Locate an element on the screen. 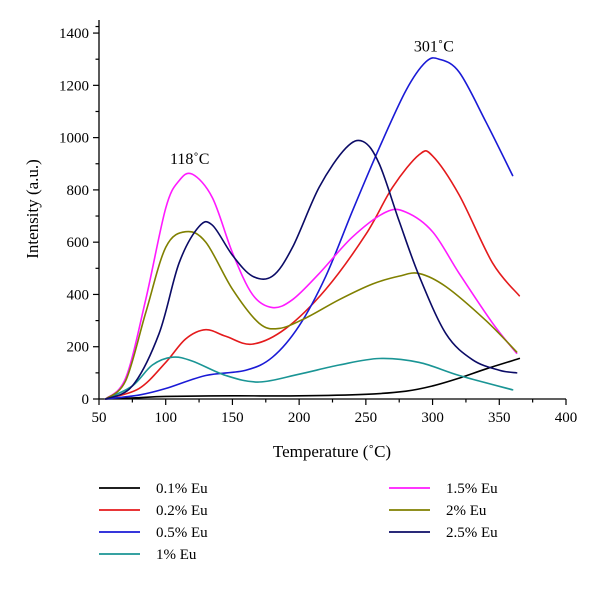 The width and height of the screenshot is (600, 589). x-axis-title: Temperature (˚C) is located at coordinates (332, 451).